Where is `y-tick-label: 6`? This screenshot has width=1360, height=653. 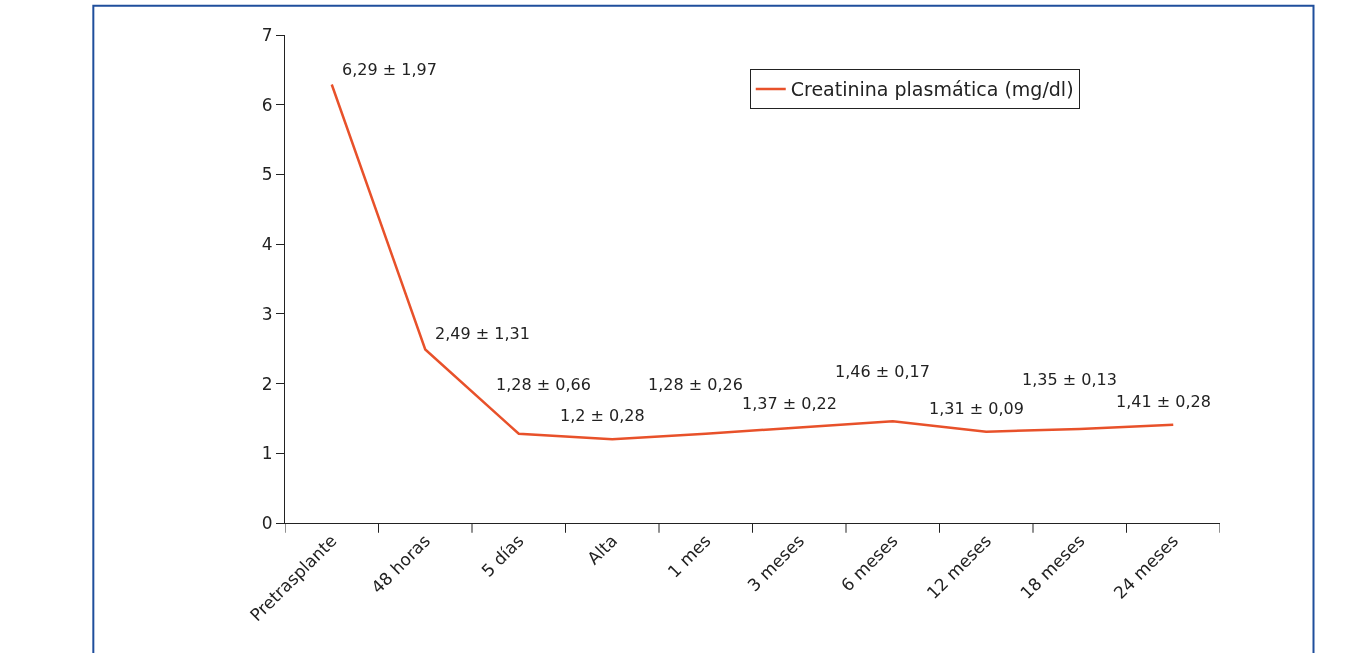
y-tick-label: 6 is located at coordinates (267, 104).